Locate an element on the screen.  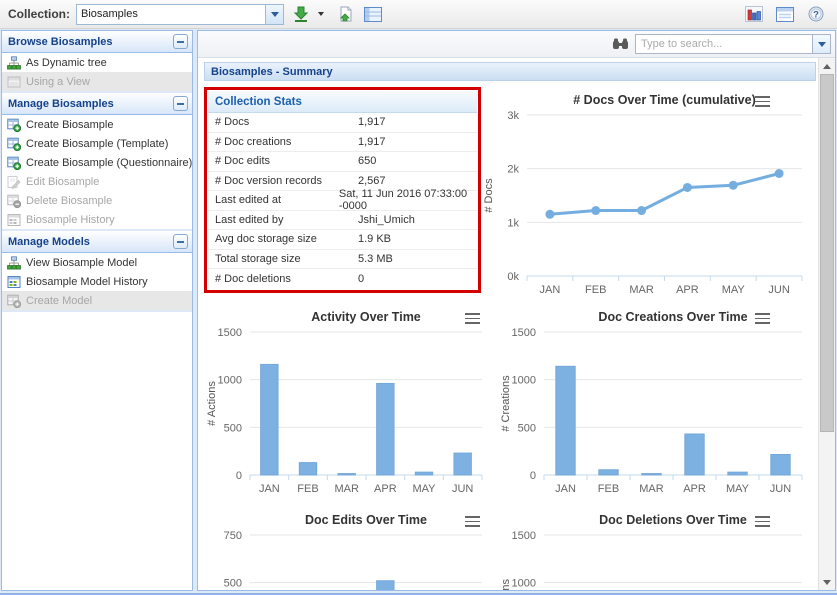
stats-label: Last edited by is located at coordinates (249, 219).